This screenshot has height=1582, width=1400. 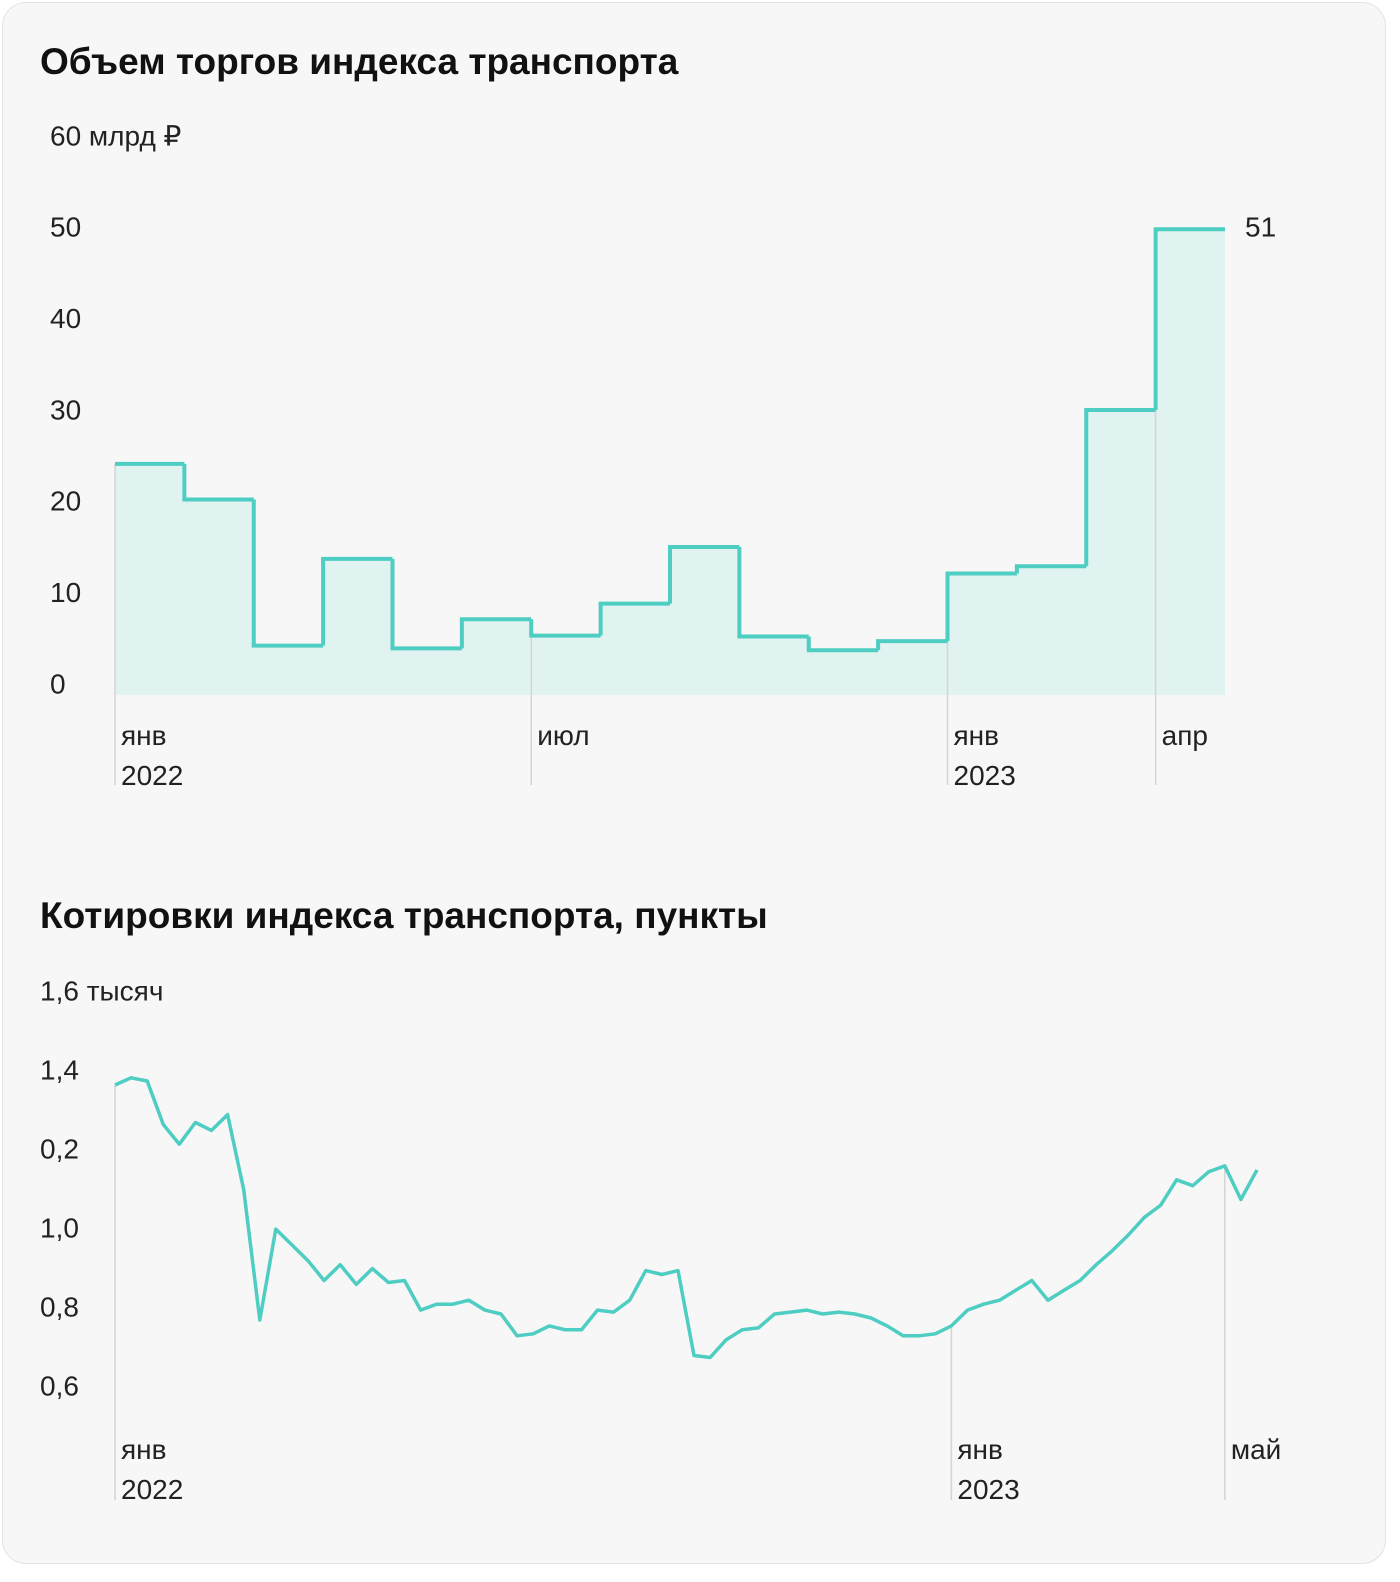 What do you see at coordinates (359, 61) in the screenshot?
I see `chart-title: Объем торгов индекса транспорта` at bounding box center [359, 61].